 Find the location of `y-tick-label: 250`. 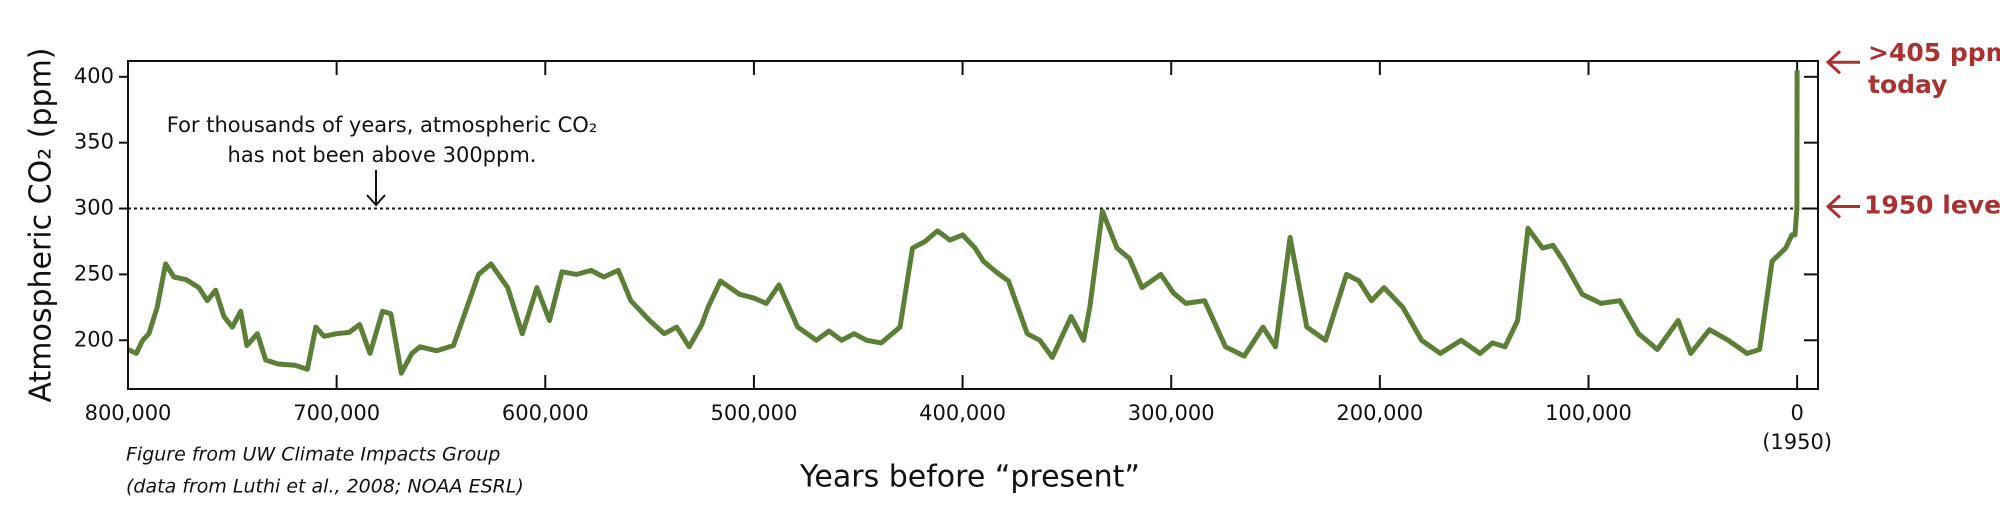

y-tick-label: 250 is located at coordinates (94, 273).